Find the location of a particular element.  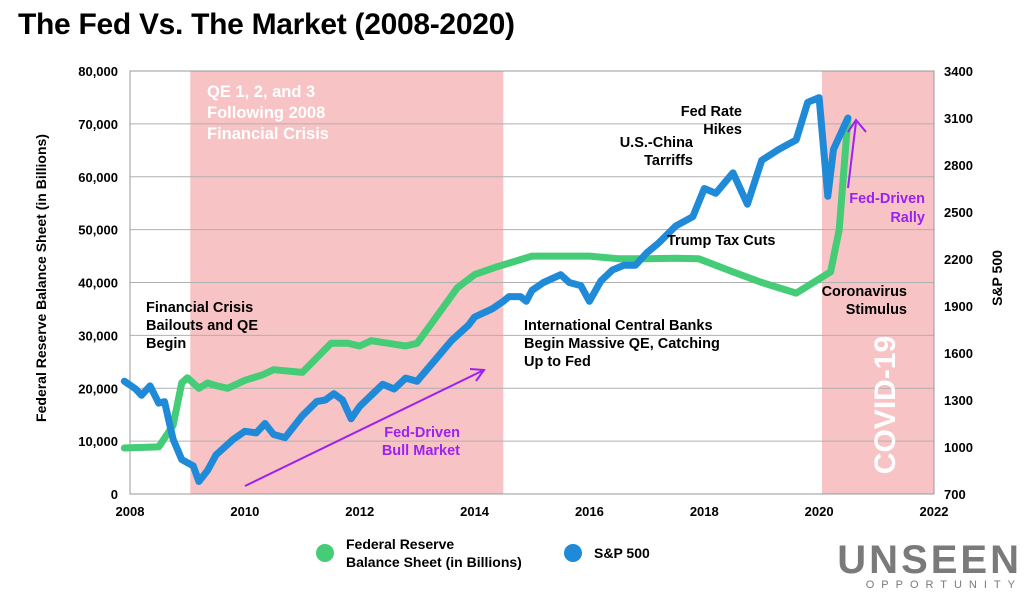

unseen-opportunity-logo: UNSEEN OPPORTUNITY is located at coordinates (929, 564).